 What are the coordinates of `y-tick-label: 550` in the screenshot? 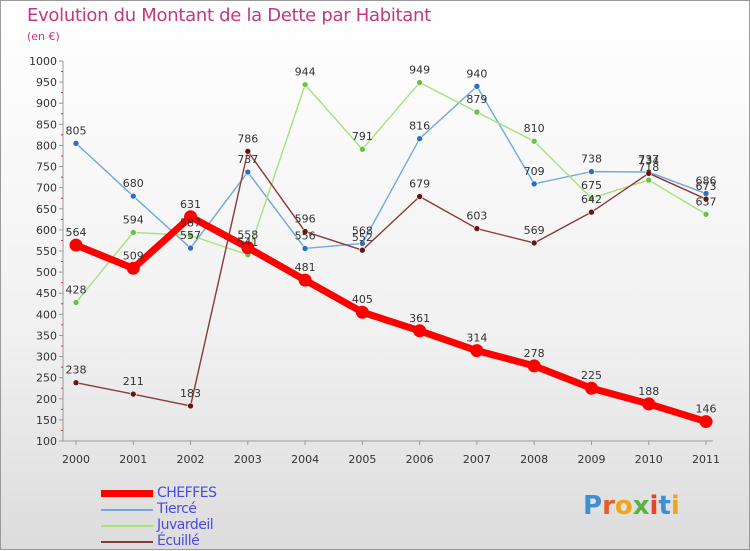 It's located at (46, 251).